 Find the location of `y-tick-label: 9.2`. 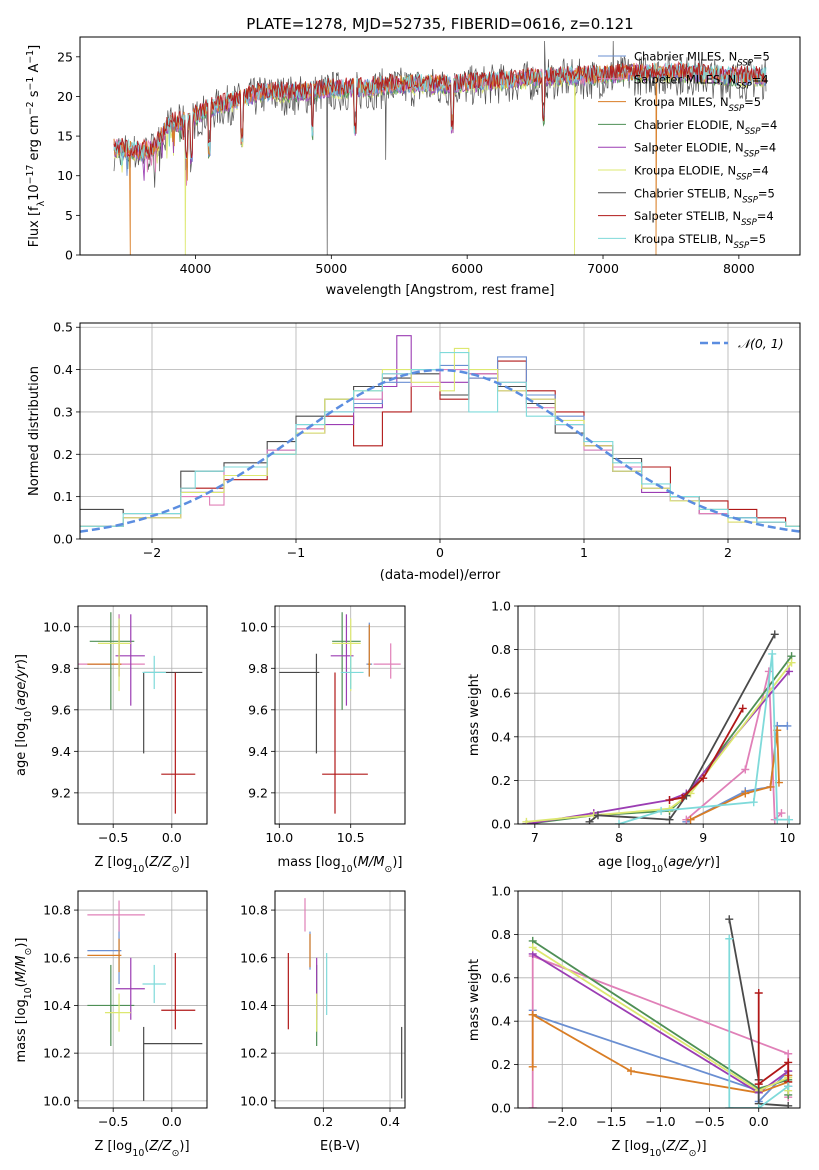

y-tick-label: 9.2 is located at coordinates (258, 792).